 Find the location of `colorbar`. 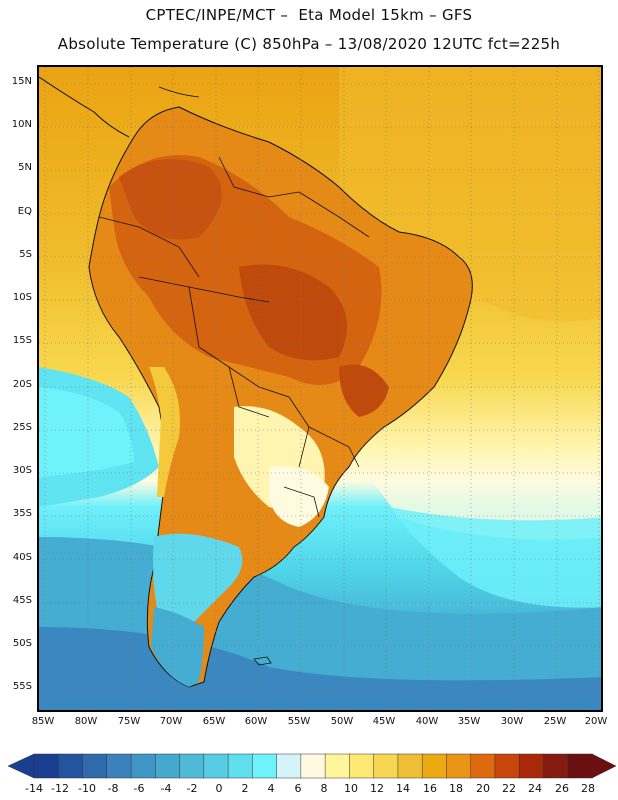

colorbar is located at coordinates (312, 766).